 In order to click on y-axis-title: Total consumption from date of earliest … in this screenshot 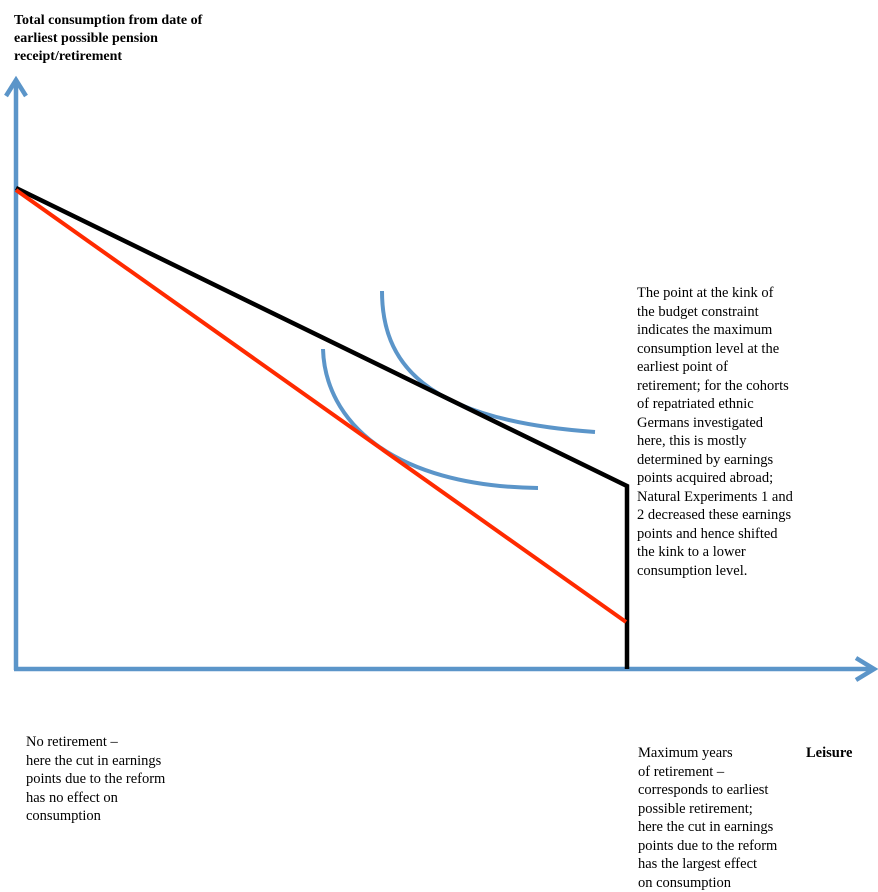, I will do `click(108, 38)`.